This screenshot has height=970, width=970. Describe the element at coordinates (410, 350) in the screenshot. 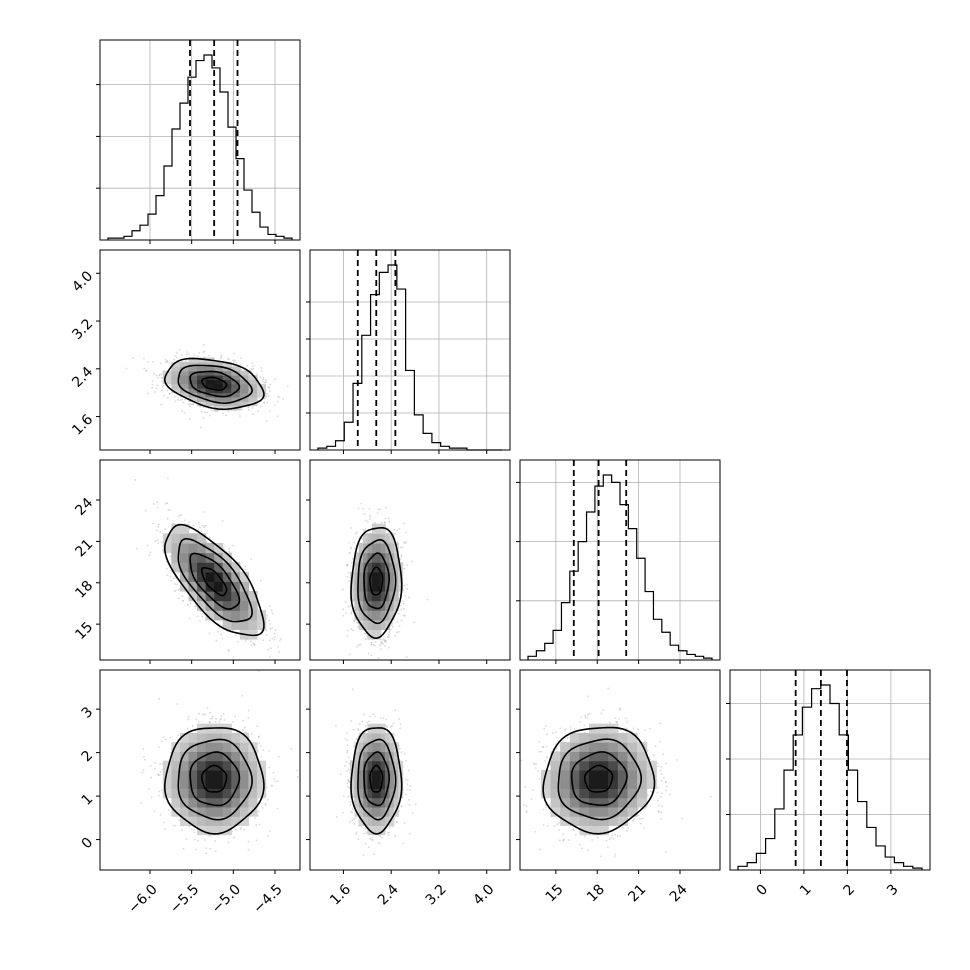

I see `histogram-background` at that location.